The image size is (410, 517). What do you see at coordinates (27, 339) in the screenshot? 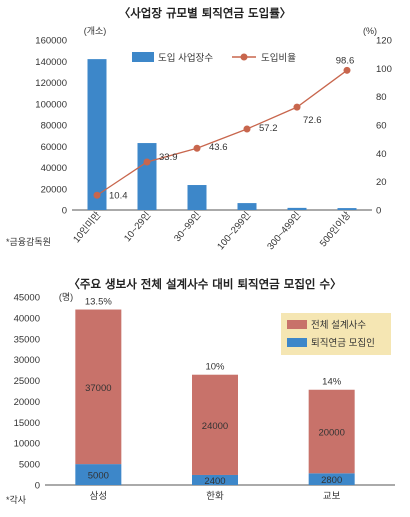
I see `chart2-y-tick-label: 35000` at bounding box center [27, 339].